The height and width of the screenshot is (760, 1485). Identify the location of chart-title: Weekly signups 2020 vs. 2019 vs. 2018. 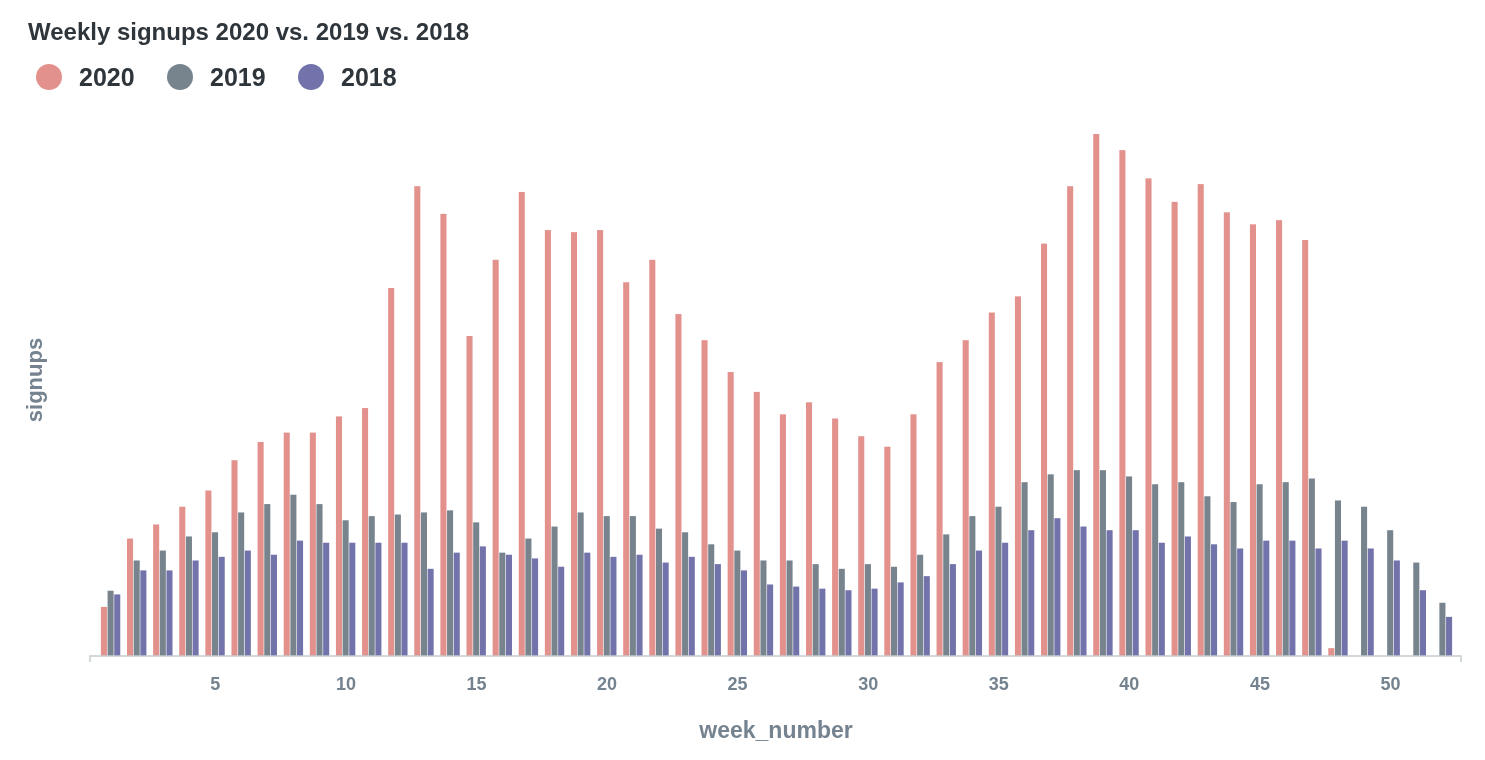
(249, 31).